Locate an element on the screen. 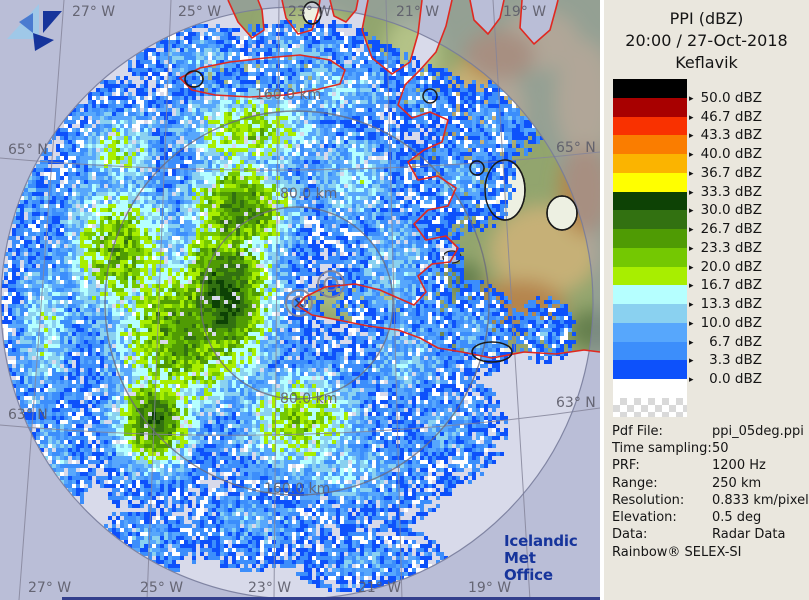 Image resolution: width=809 pixels, height=600 pixels. parameter-label: Data: is located at coordinates (630, 535).